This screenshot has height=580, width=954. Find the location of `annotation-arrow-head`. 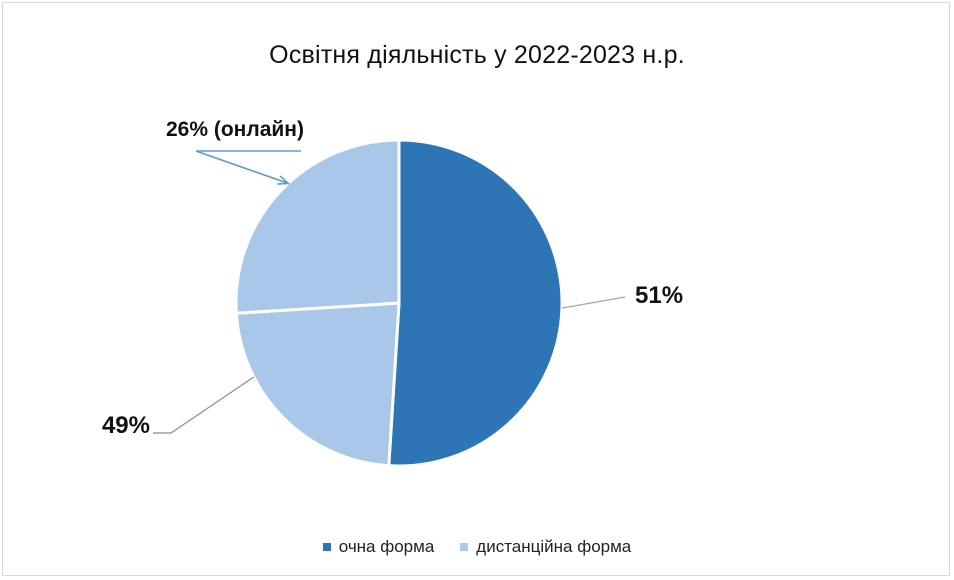

annotation-arrow-head is located at coordinates (284, 180).